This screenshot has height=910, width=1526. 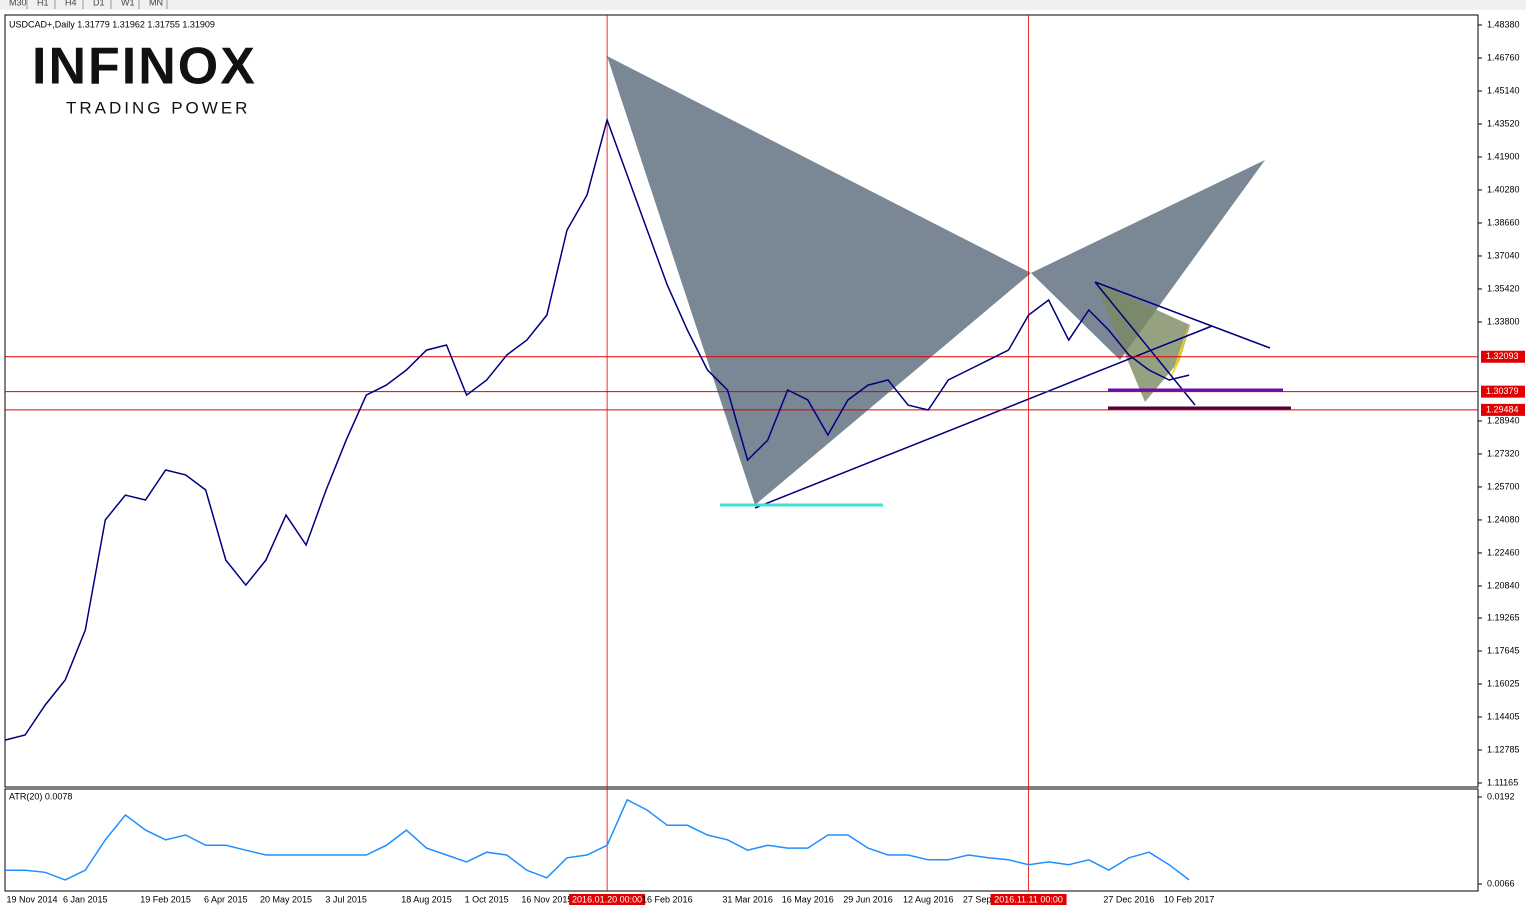 What do you see at coordinates (1503, 617) in the screenshot?
I see `y-tick-label: 1.19265` at bounding box center [1503, 617].